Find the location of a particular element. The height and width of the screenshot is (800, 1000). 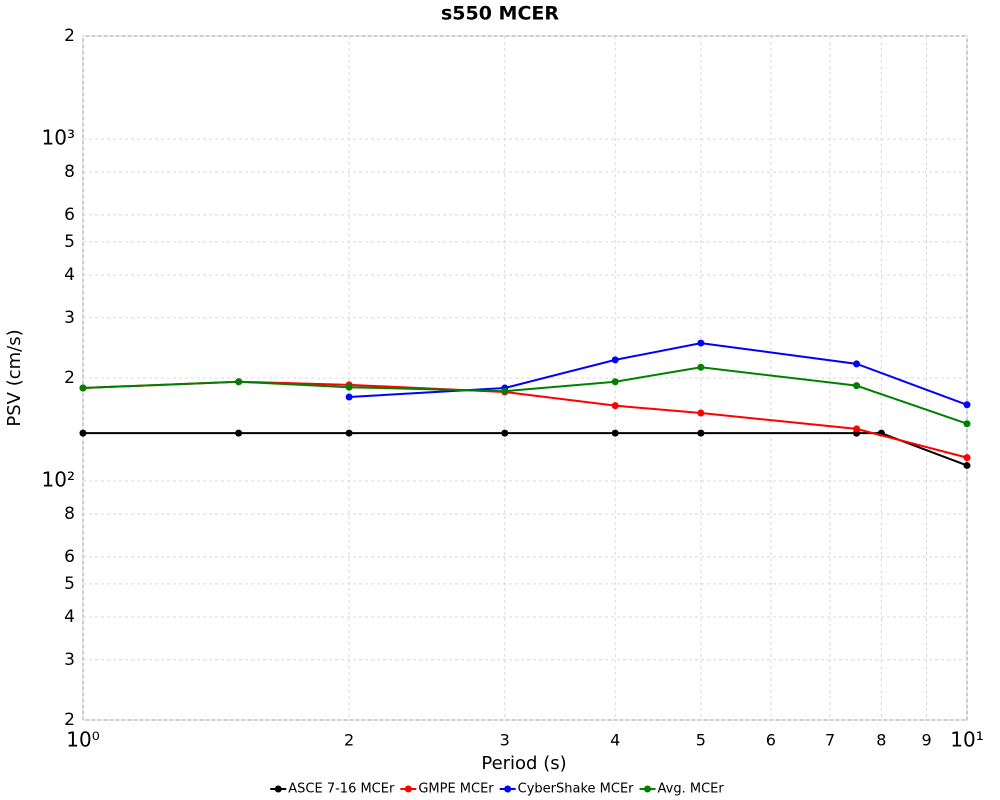

y-axis-label: PSV (cm/s) is located at coordinates (14, 377).